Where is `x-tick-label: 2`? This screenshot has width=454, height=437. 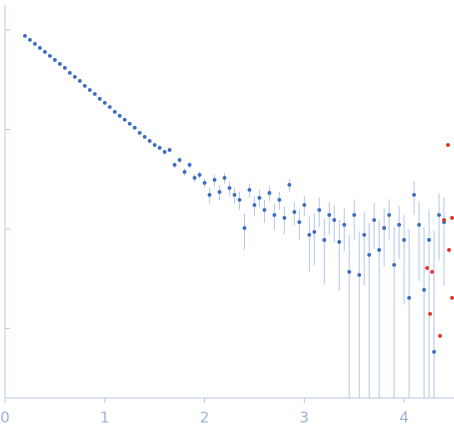
x-tick-label: 2 is located at coordinates (205, 418).